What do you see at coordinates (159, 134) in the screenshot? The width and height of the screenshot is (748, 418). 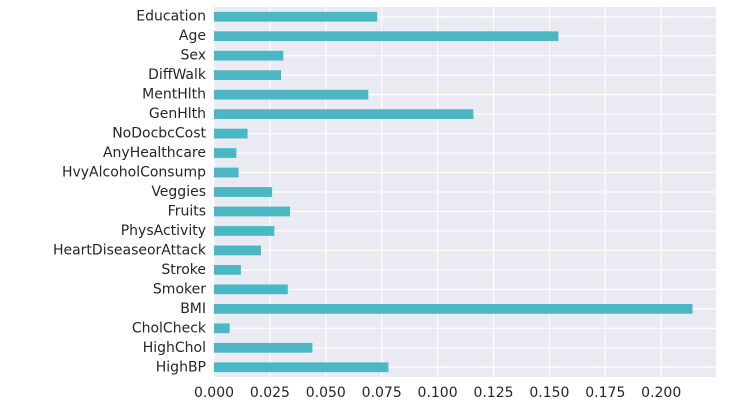 I see `y-tick-label: NoDocbcCost` at bounding box center [159, 134].